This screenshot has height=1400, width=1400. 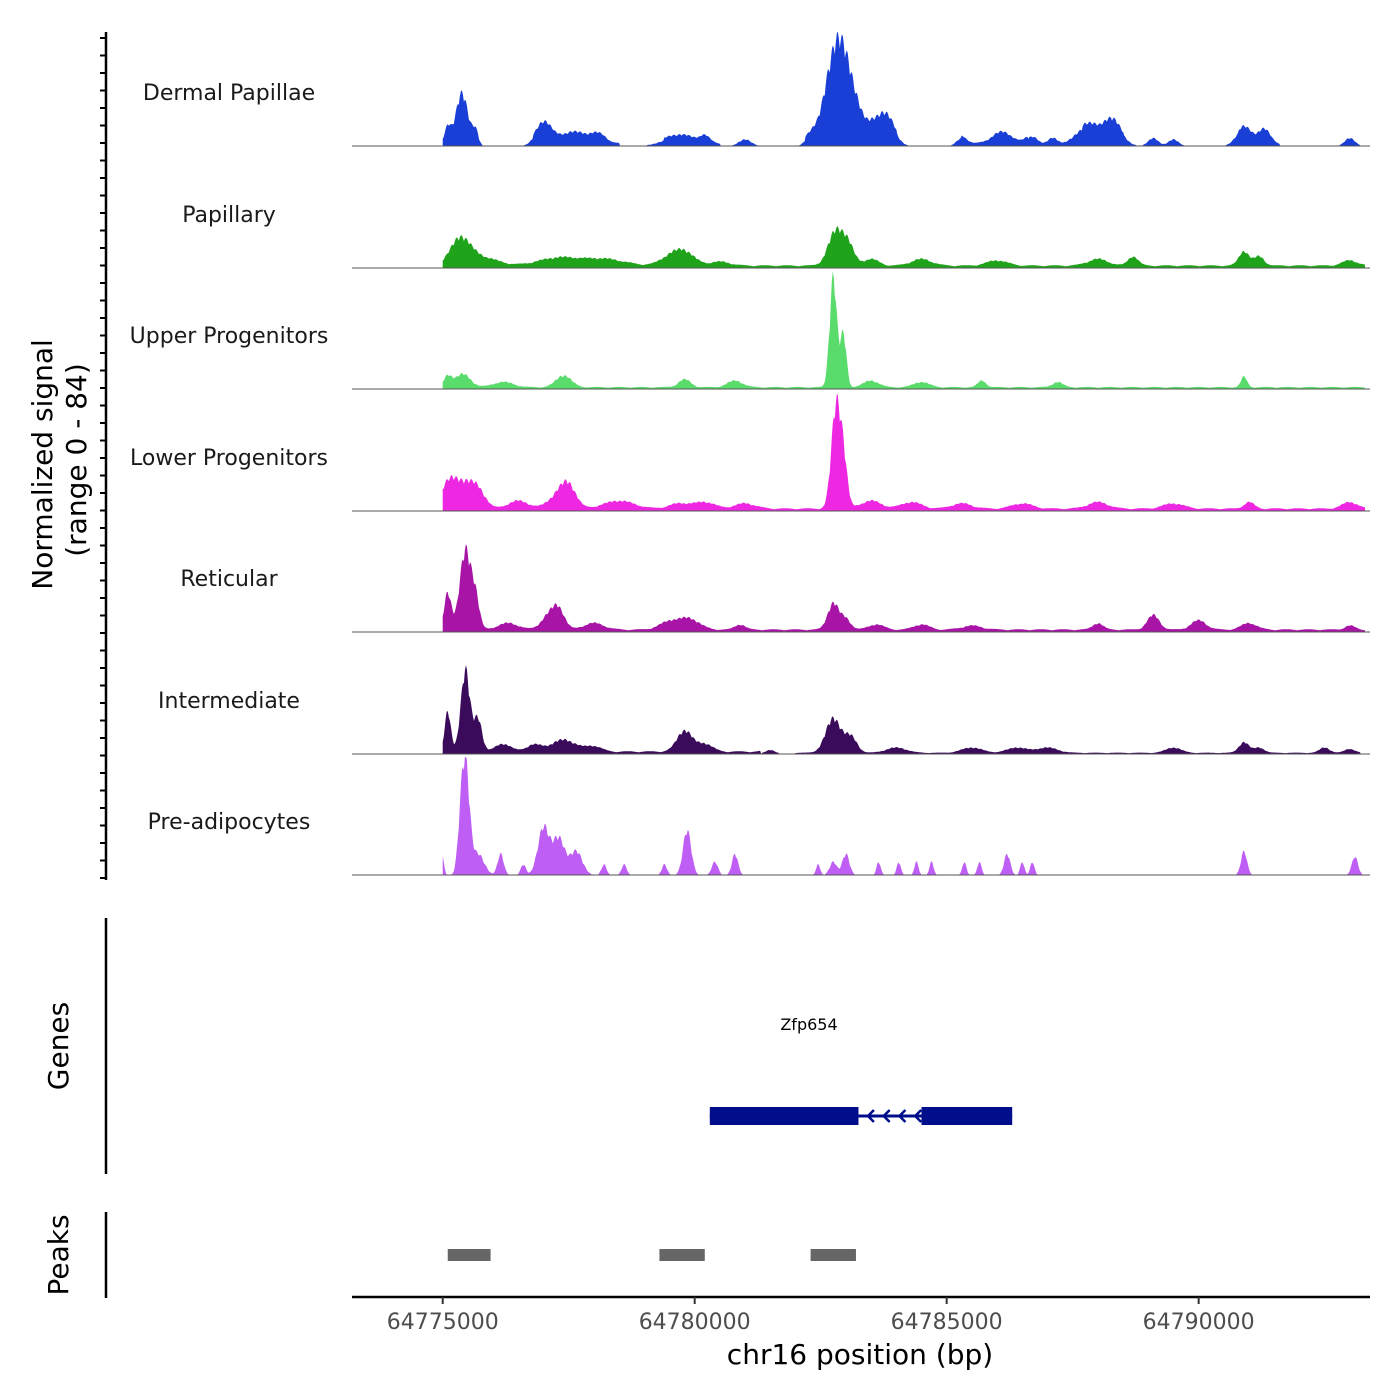 I want to click on track-intermediate: Intermediate, so click(x=764, y=710).